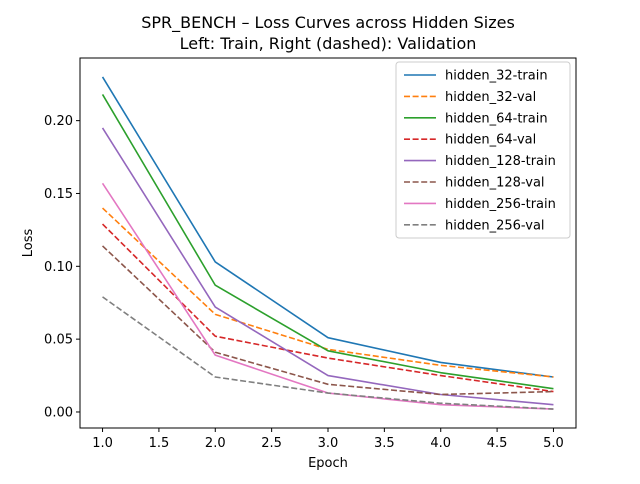 The width and height of the screenshot is (640, 484). Describe the element at coordinates (328, 443) in the screenshot. I see `x-tick-label: 3.0` at that location.